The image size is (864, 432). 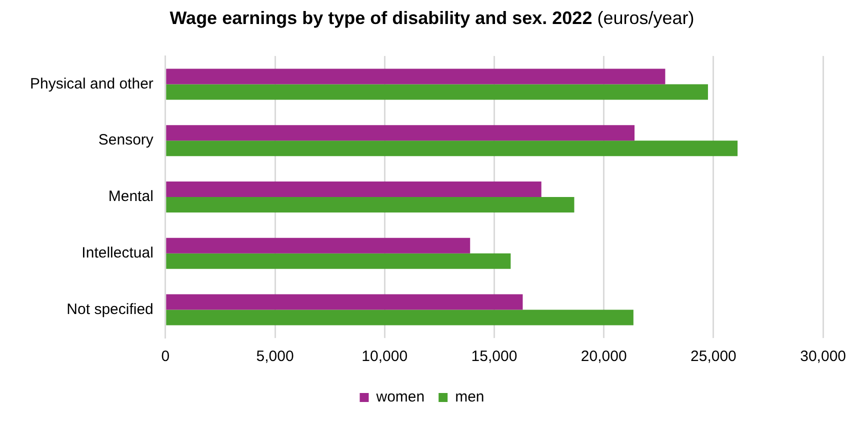 I want to click on y-tick-label: Sensory, so click(x=126, y=140).